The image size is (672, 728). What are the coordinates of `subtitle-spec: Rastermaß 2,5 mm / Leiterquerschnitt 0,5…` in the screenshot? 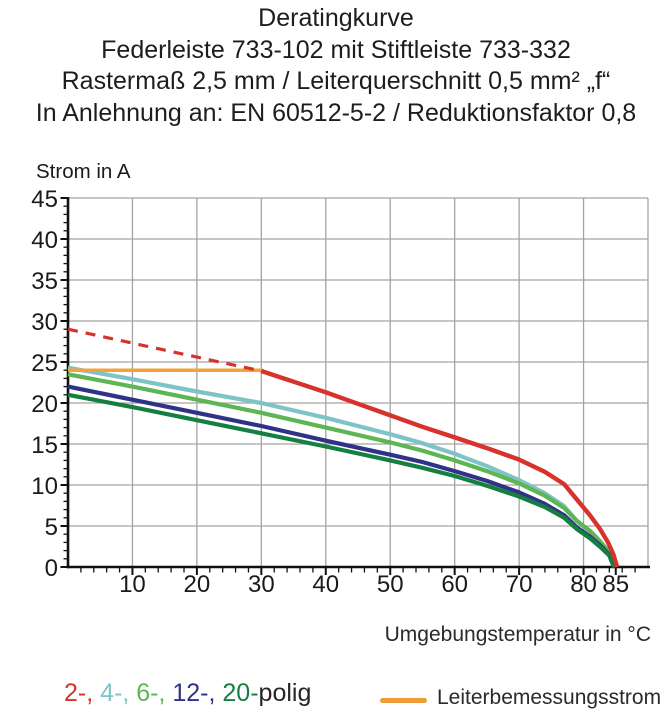 It's located at (336, 81).